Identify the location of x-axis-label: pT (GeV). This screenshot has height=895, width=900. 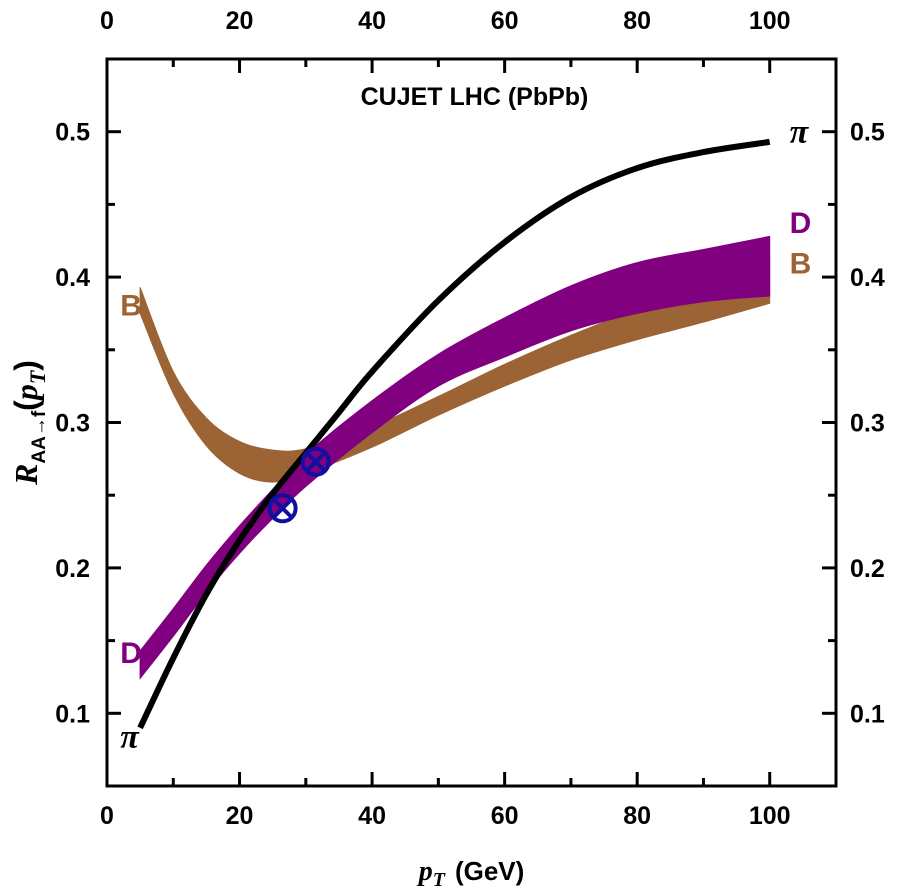
(471, 873).